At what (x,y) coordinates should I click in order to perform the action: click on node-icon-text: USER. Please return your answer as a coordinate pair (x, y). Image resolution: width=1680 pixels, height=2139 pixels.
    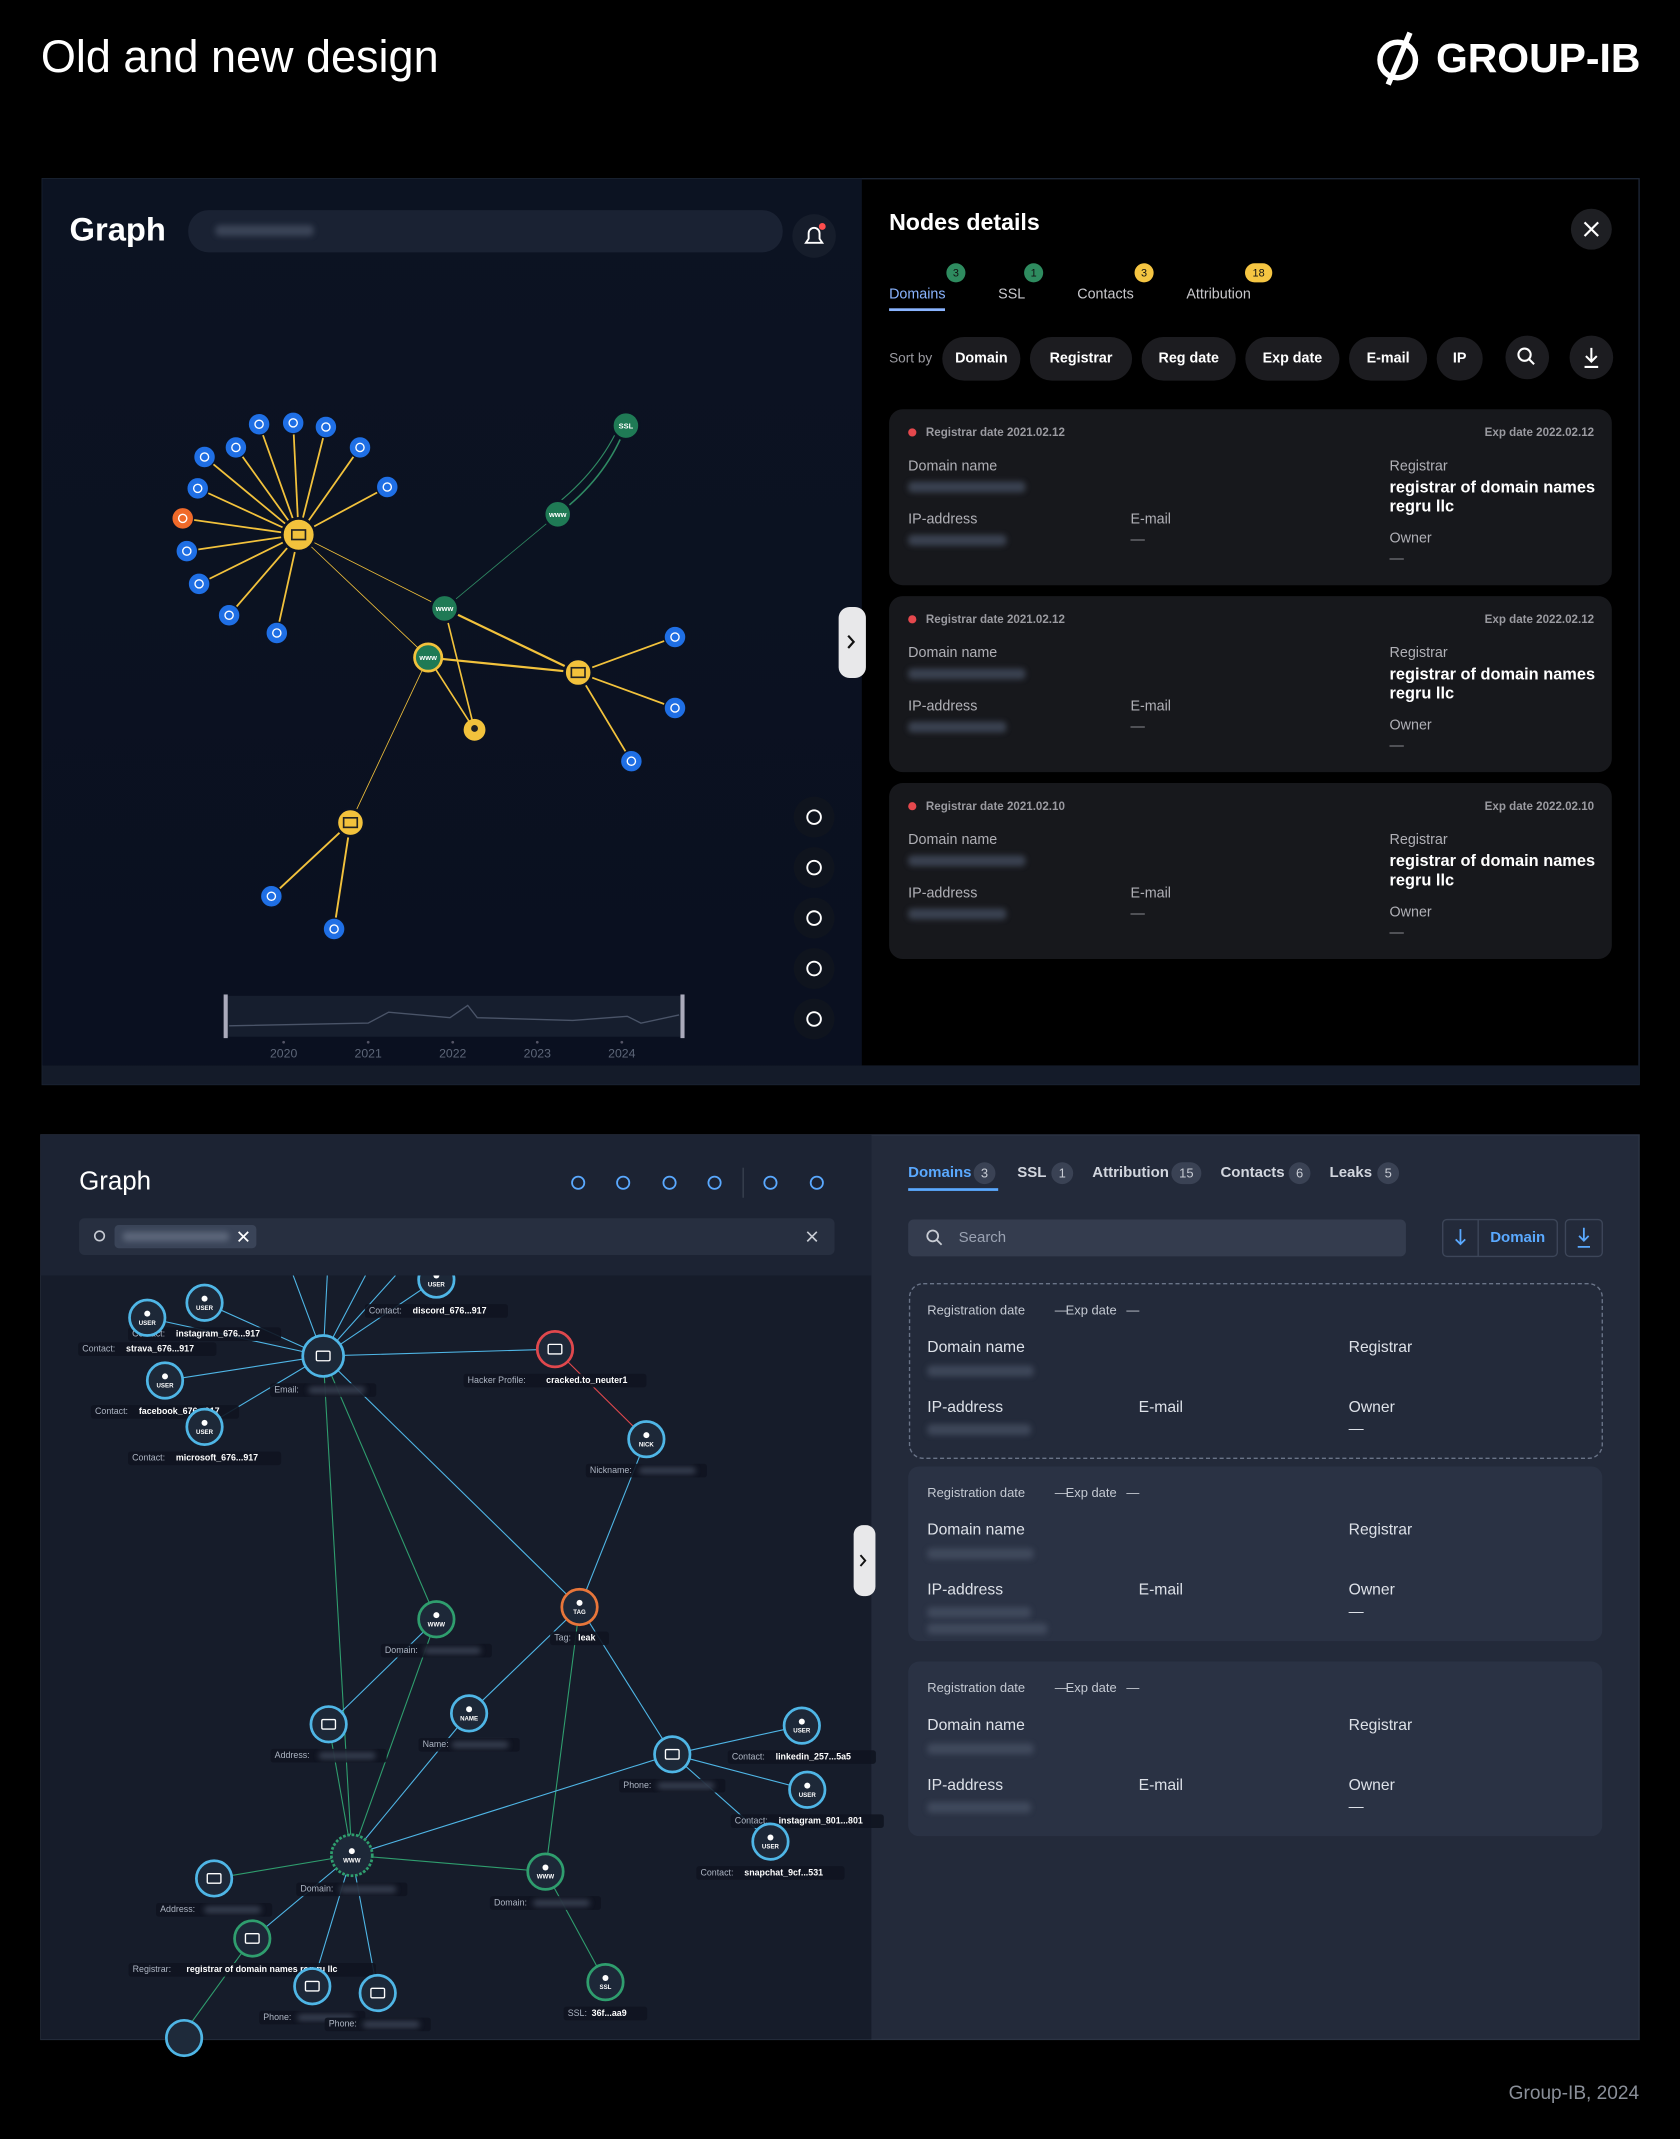
    Looking at the image, I should click on (165, 1386).